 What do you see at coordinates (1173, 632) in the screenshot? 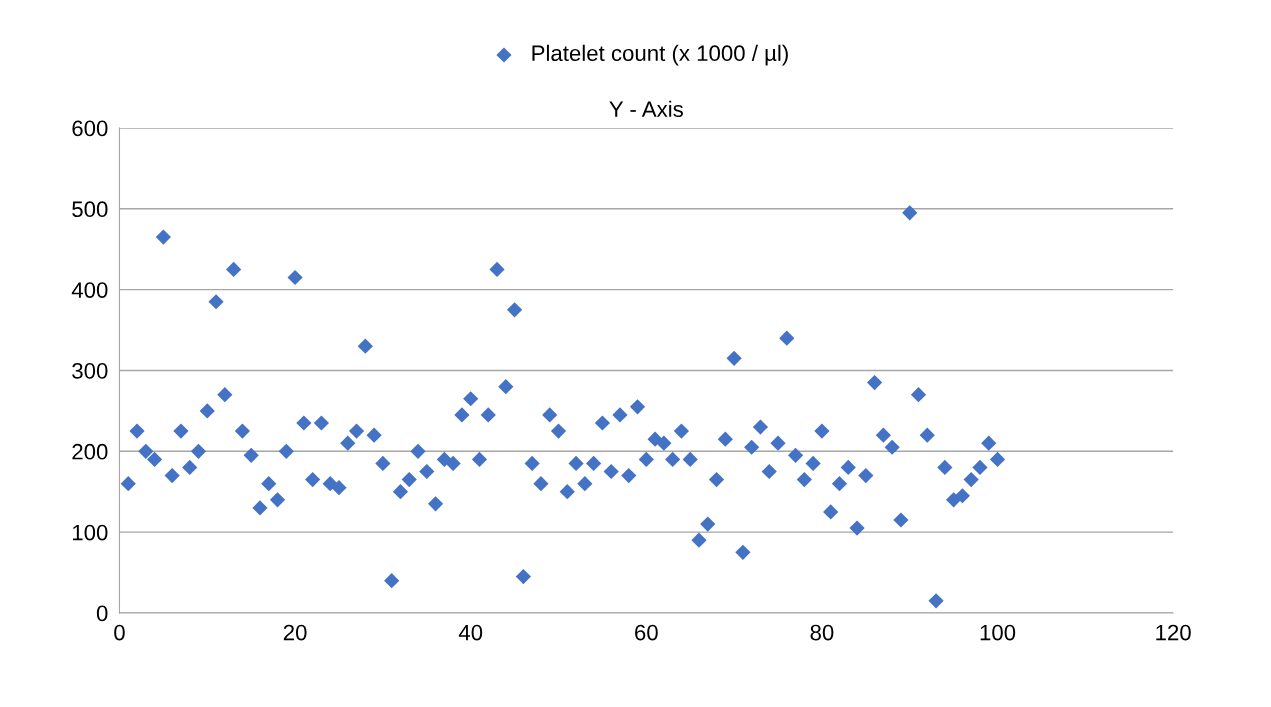
I see `x-tick-label: 120` at bounding box center [1173, 632].